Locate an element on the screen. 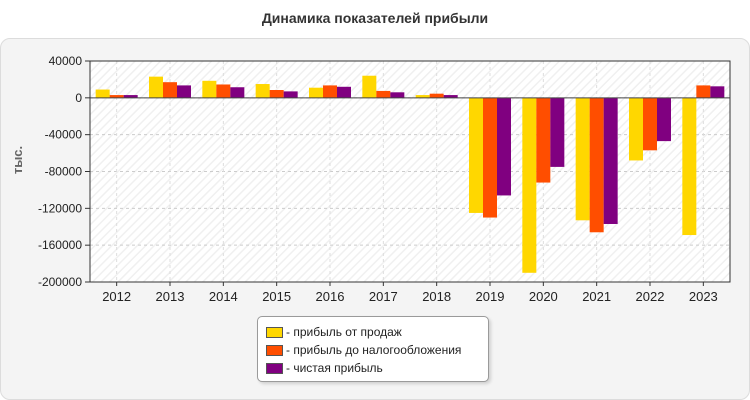 The width and height of the screenshot is (750, 400). y-tick-label: -160000 is located at coordinates (60, 245).